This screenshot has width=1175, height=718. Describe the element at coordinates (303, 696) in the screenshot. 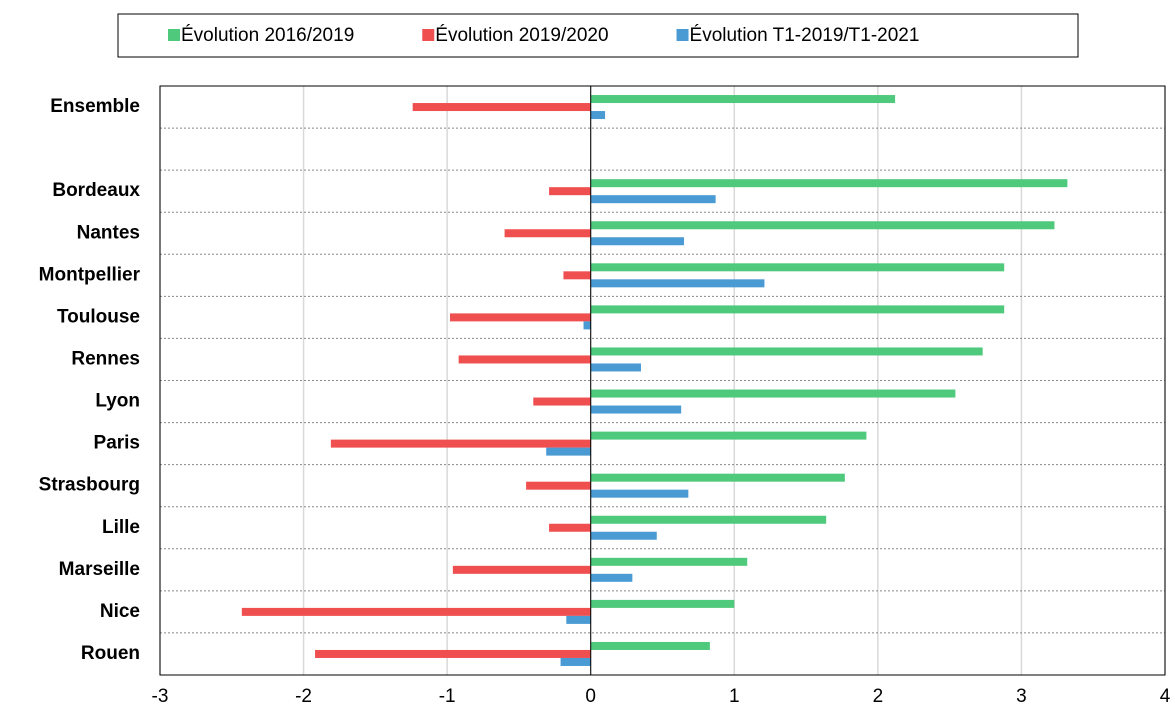

I see `x-tick-label: -2` at that location.